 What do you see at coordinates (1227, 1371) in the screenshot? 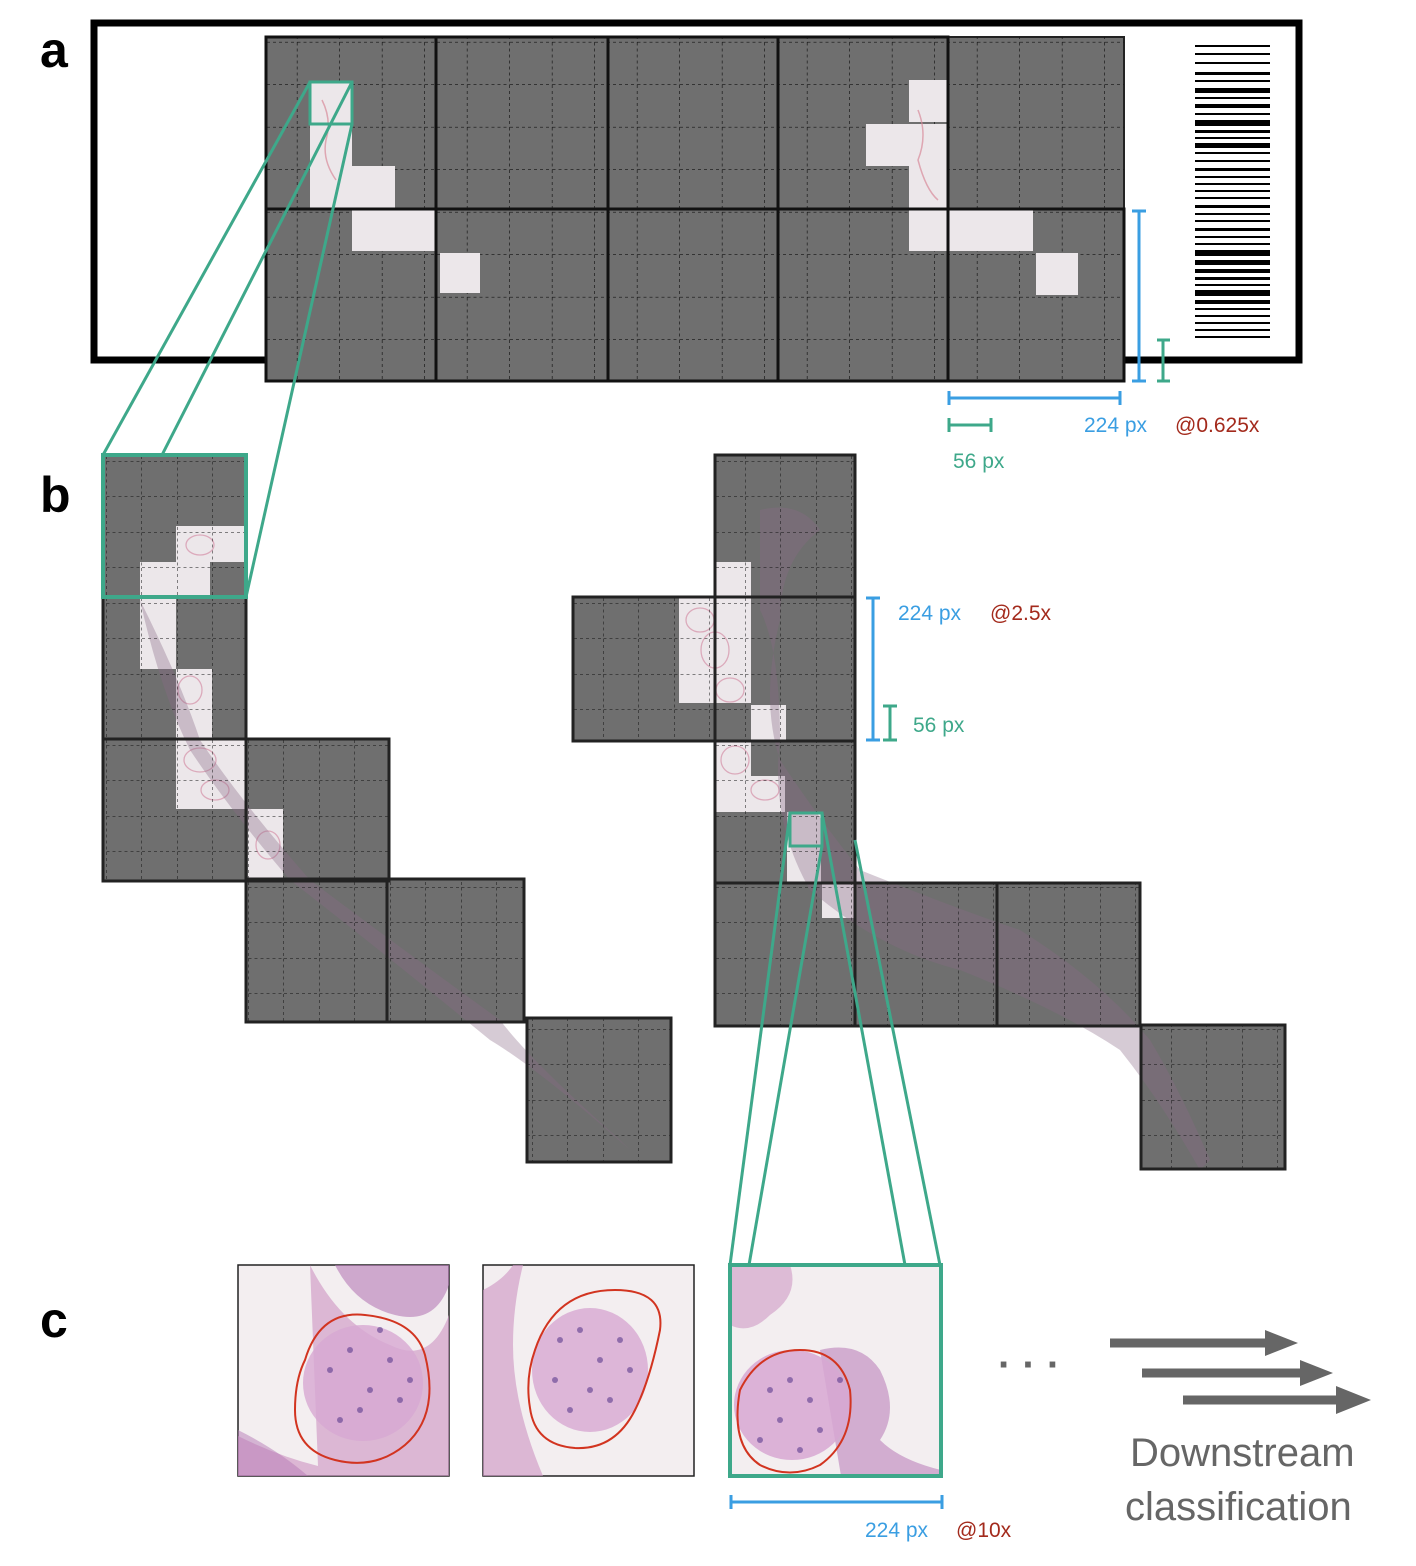
I see `downstream-arrows` at bounding box center [1227, 1371].